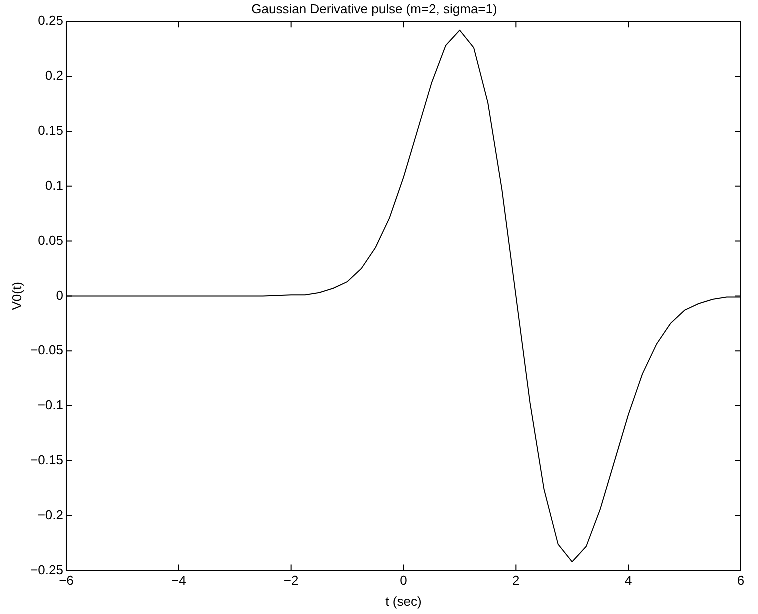 This screenshot has width=758, height=614. I want to click on x-tick-label: −2, so click(291, 580).